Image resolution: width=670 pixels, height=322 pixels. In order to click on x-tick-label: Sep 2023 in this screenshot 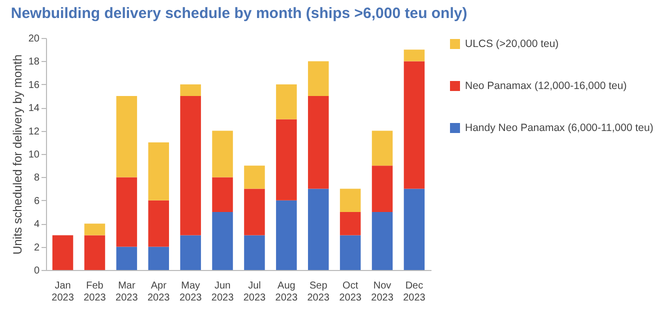, I will do `click(318, 292)`.